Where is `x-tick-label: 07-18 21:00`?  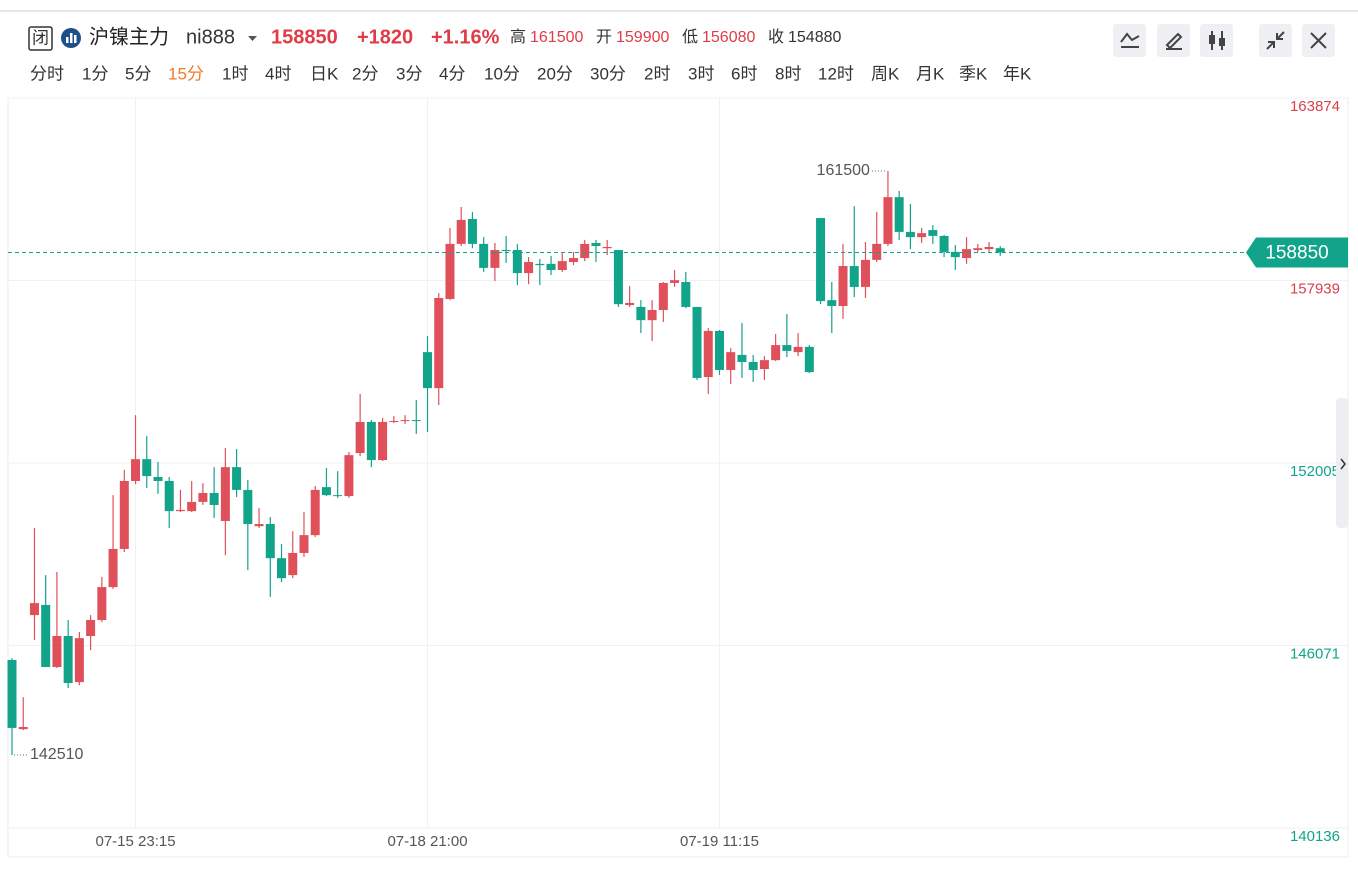 x-tick-label: 07-18 21:00 is located at coordinates (427, 841).